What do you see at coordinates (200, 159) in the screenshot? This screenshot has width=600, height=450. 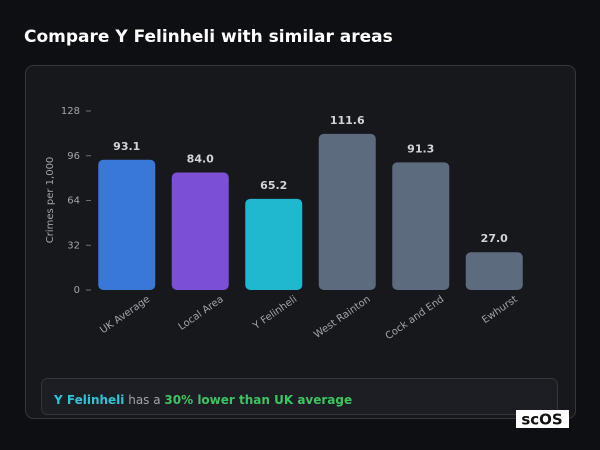 I see `value-label: 84.0` at bounding box center [200, 159].